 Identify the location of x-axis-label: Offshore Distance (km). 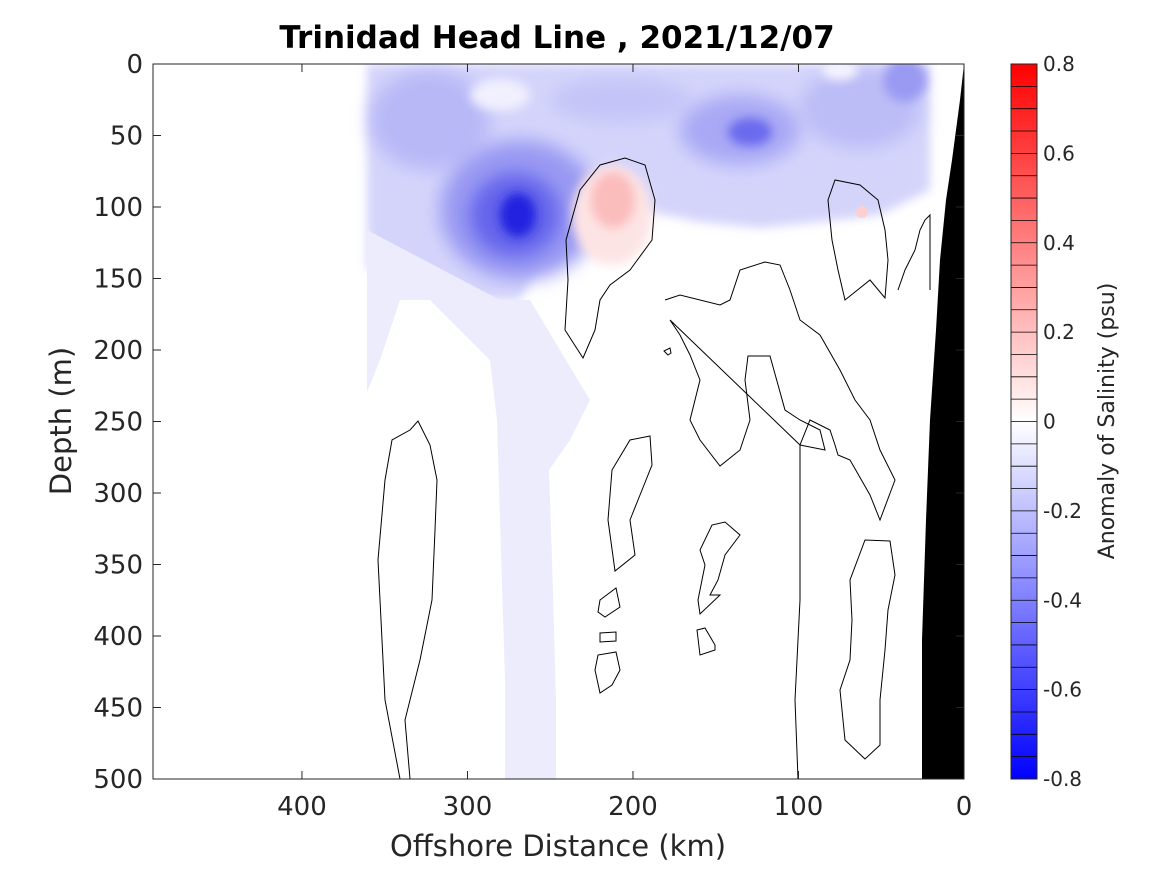
(558, 846).